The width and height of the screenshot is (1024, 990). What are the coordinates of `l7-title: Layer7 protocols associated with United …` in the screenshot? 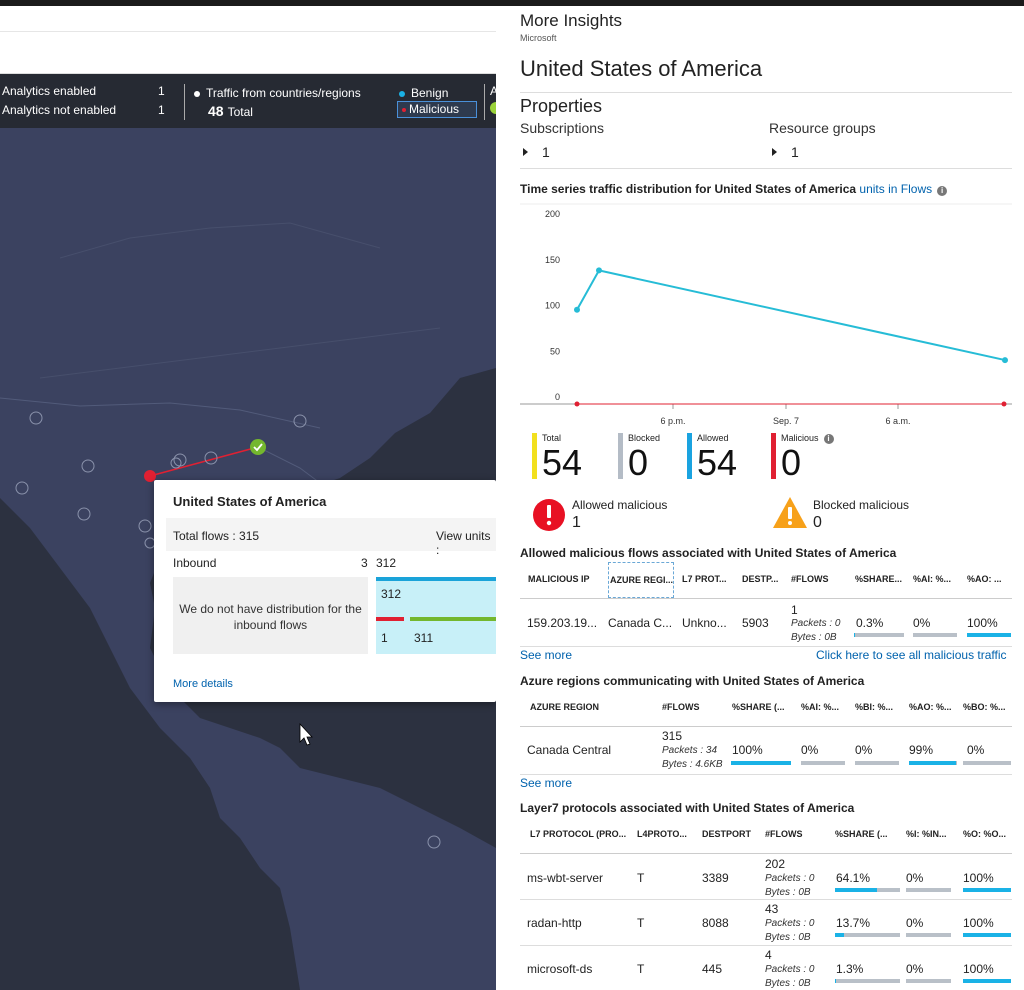 It's located at (687, 808).